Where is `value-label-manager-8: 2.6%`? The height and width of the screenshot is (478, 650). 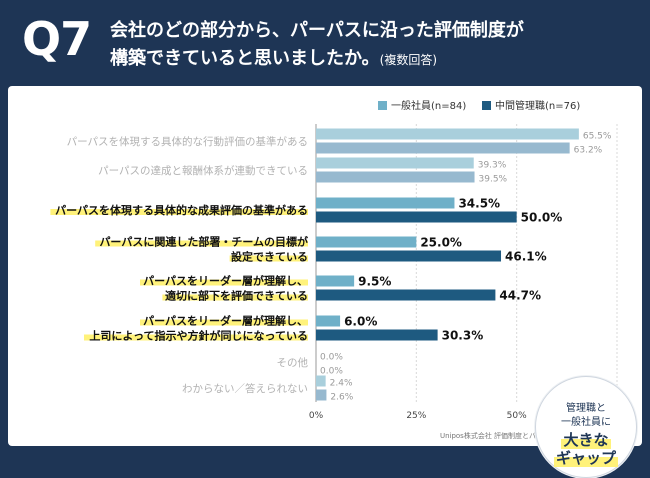
value-label-manager-8: 2.6% is located at coordinates (341, 398).